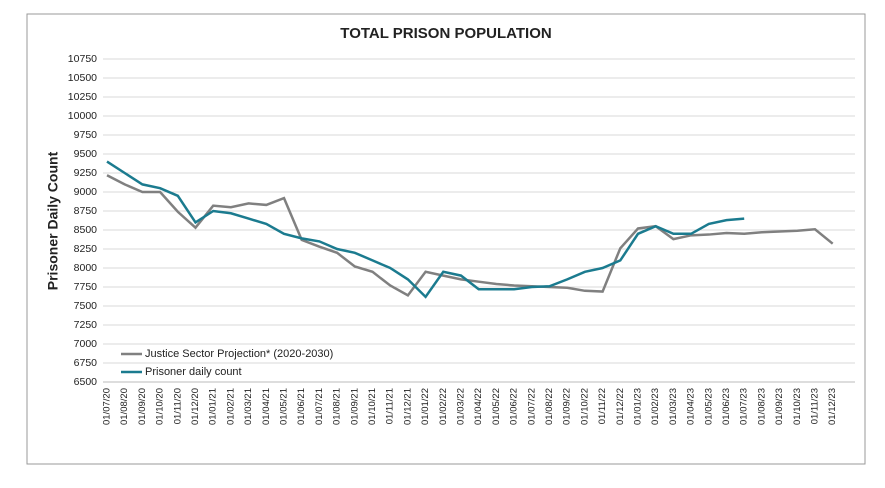 The image size is (885, 488). I want to click on y-tick-label: 7250, so click(86, 325).